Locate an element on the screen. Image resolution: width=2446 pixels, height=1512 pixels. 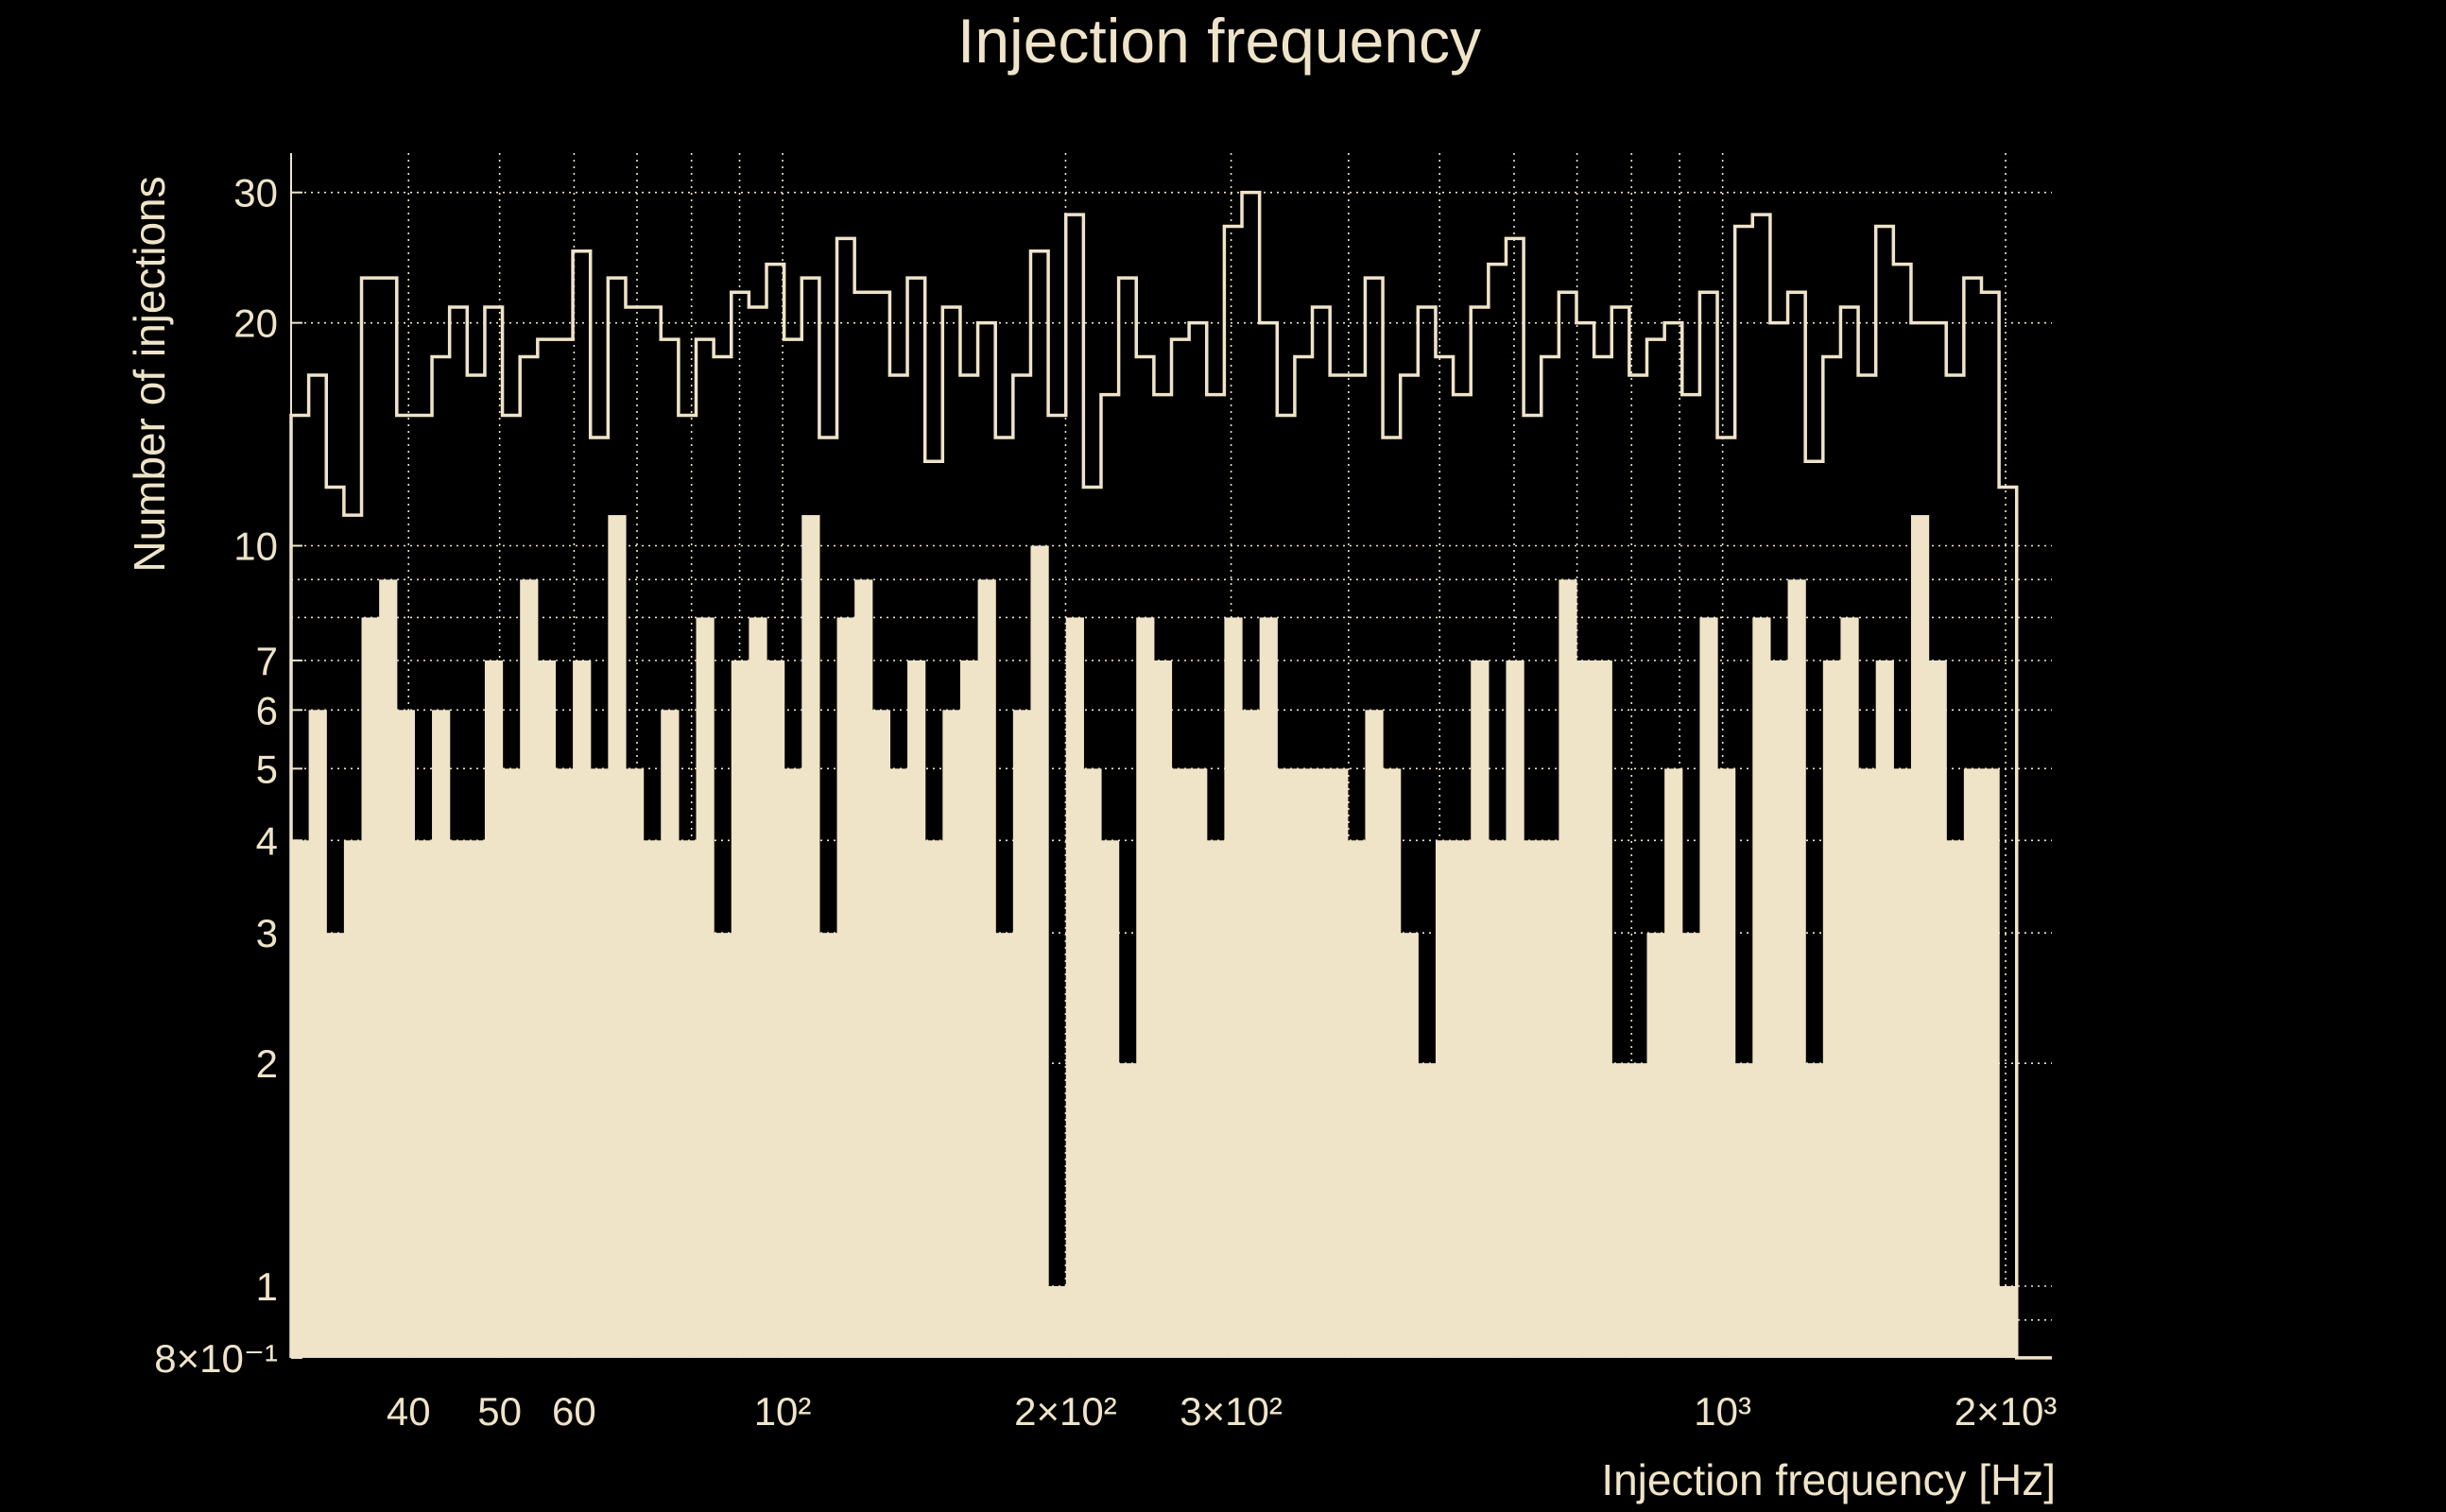
x-tick-label: 2×10² is located at coordinates (1065, 1411).